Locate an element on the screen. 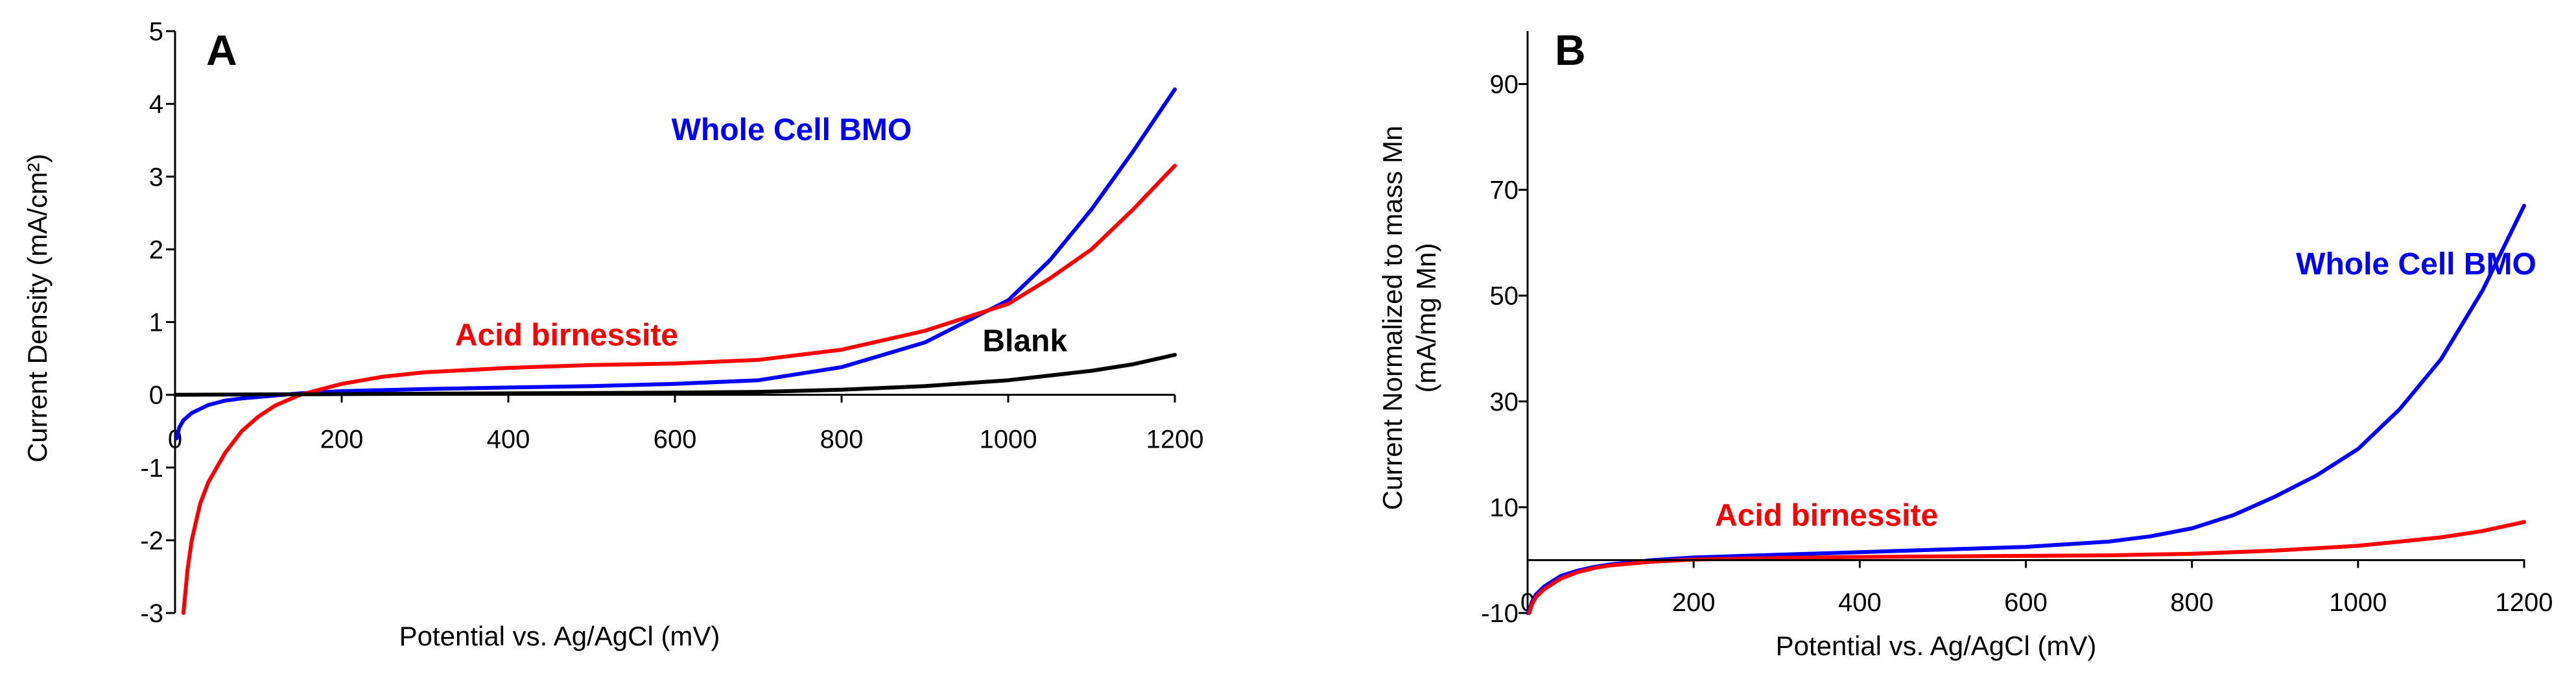 The height and width of the screenshot is (685, 2576). panel-b-y-tick-label: 50 is located at coordinates (1505, 296).